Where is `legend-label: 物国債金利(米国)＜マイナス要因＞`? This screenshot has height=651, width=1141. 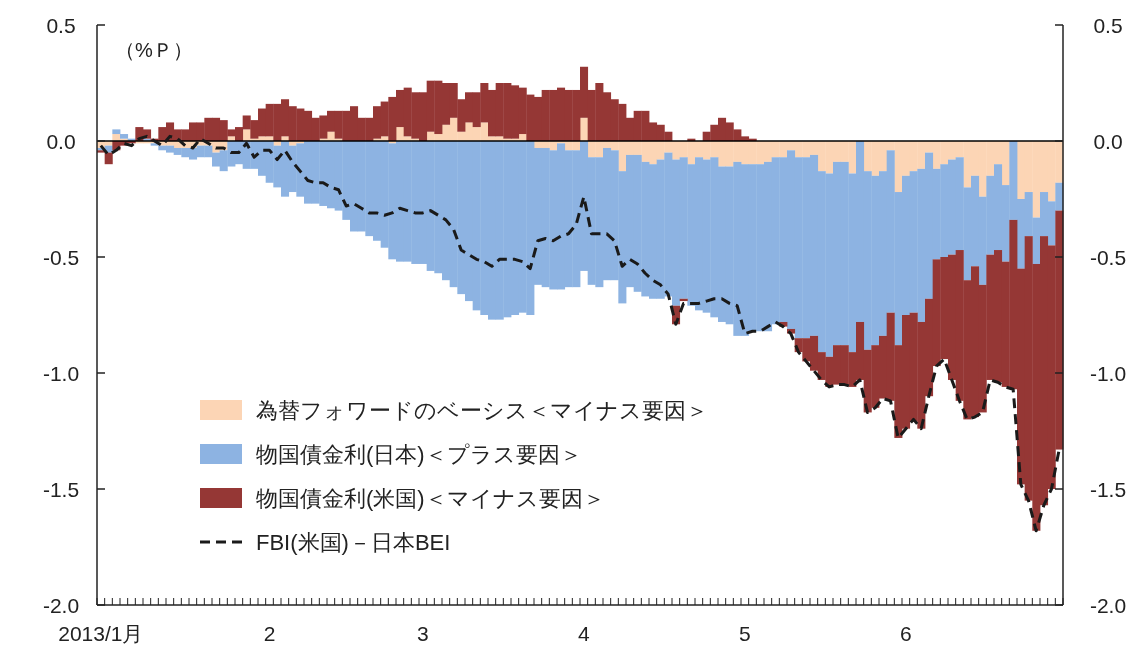 legend-label: 物国債金利(米国)＜マイナス要因＞ is located at coordinates (430, 498).